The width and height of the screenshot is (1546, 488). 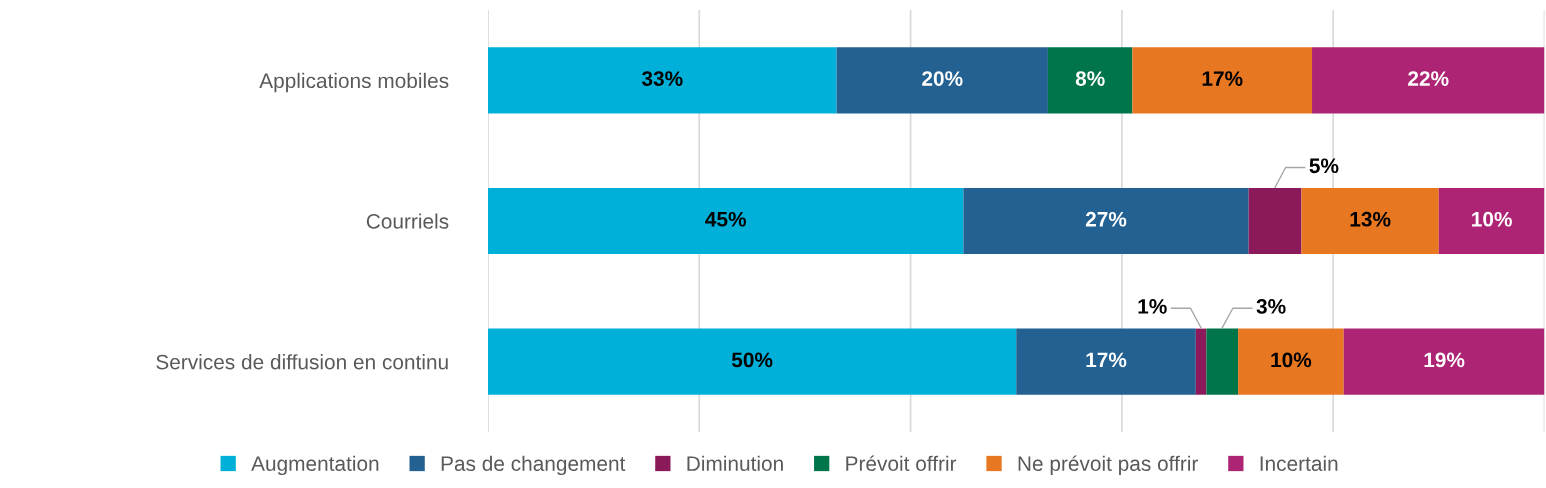 I want to click on data-label: 50%, so click(x=752, y=360).